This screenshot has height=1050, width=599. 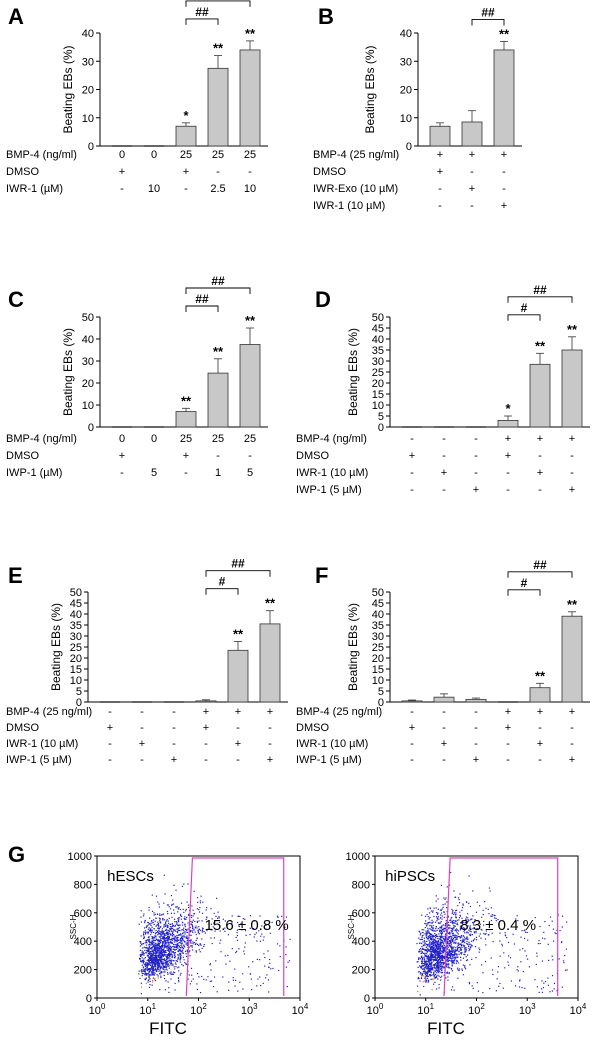 I want to click on significance-bracket, so click(x=524, y=592).